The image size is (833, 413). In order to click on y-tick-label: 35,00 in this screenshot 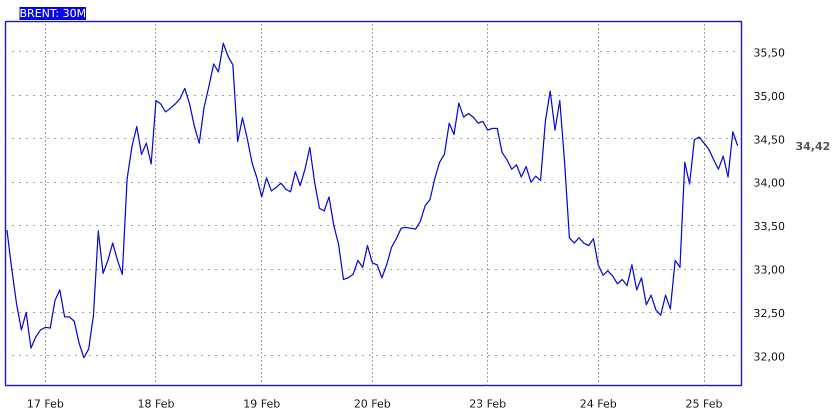, I will do `click(769, 96)`.